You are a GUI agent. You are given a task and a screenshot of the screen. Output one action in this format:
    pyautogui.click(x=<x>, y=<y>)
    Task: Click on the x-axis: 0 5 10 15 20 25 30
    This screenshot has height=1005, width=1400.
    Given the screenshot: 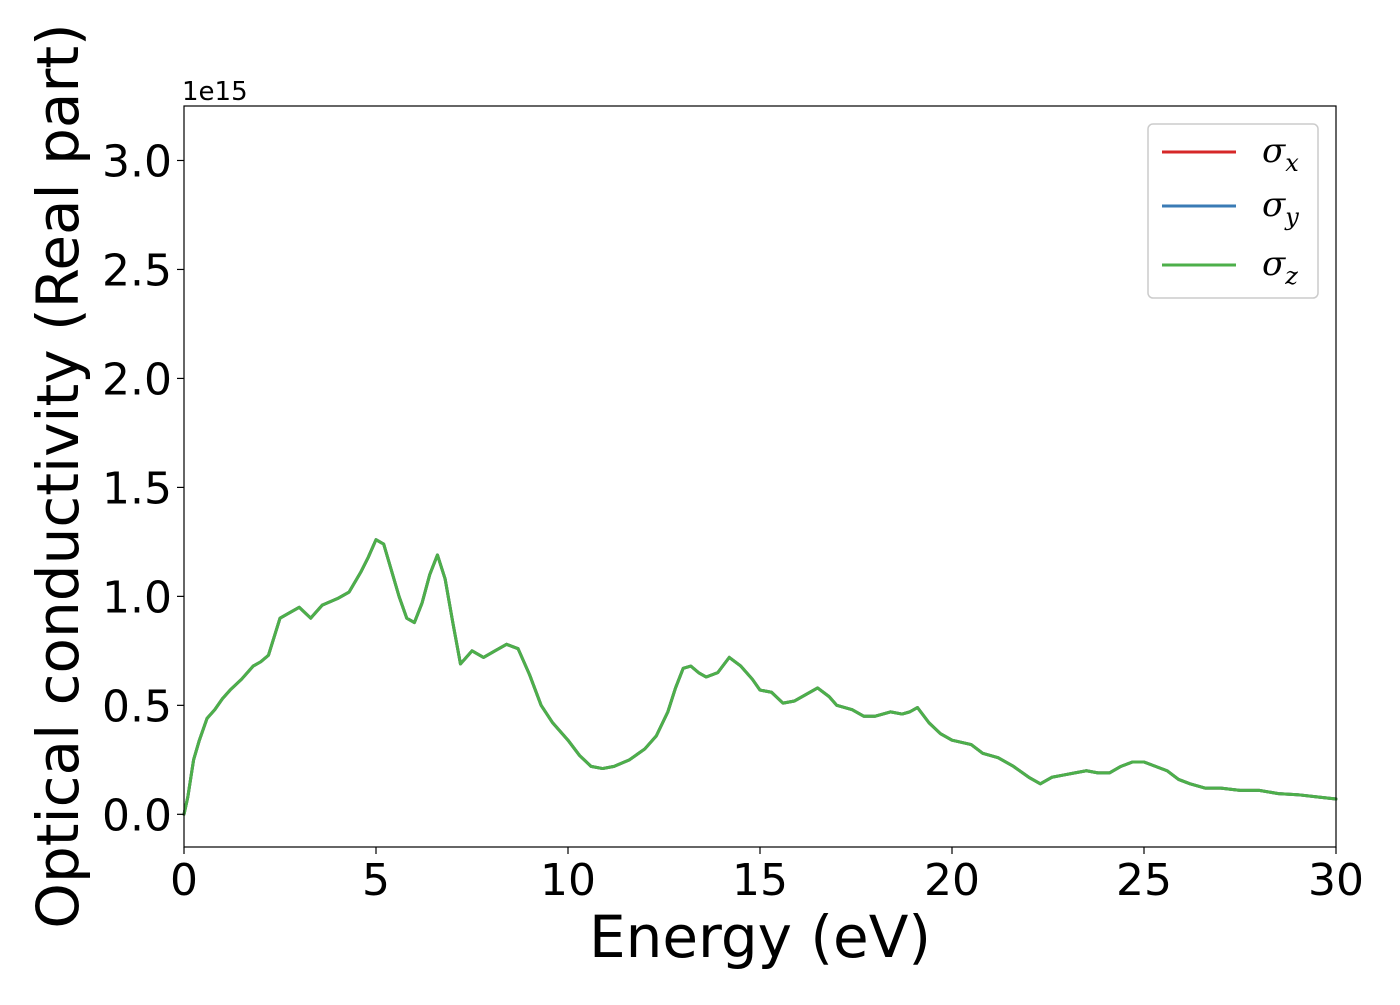 What is the action you would take?
    pyautogui.click(x=767, y=876)
    